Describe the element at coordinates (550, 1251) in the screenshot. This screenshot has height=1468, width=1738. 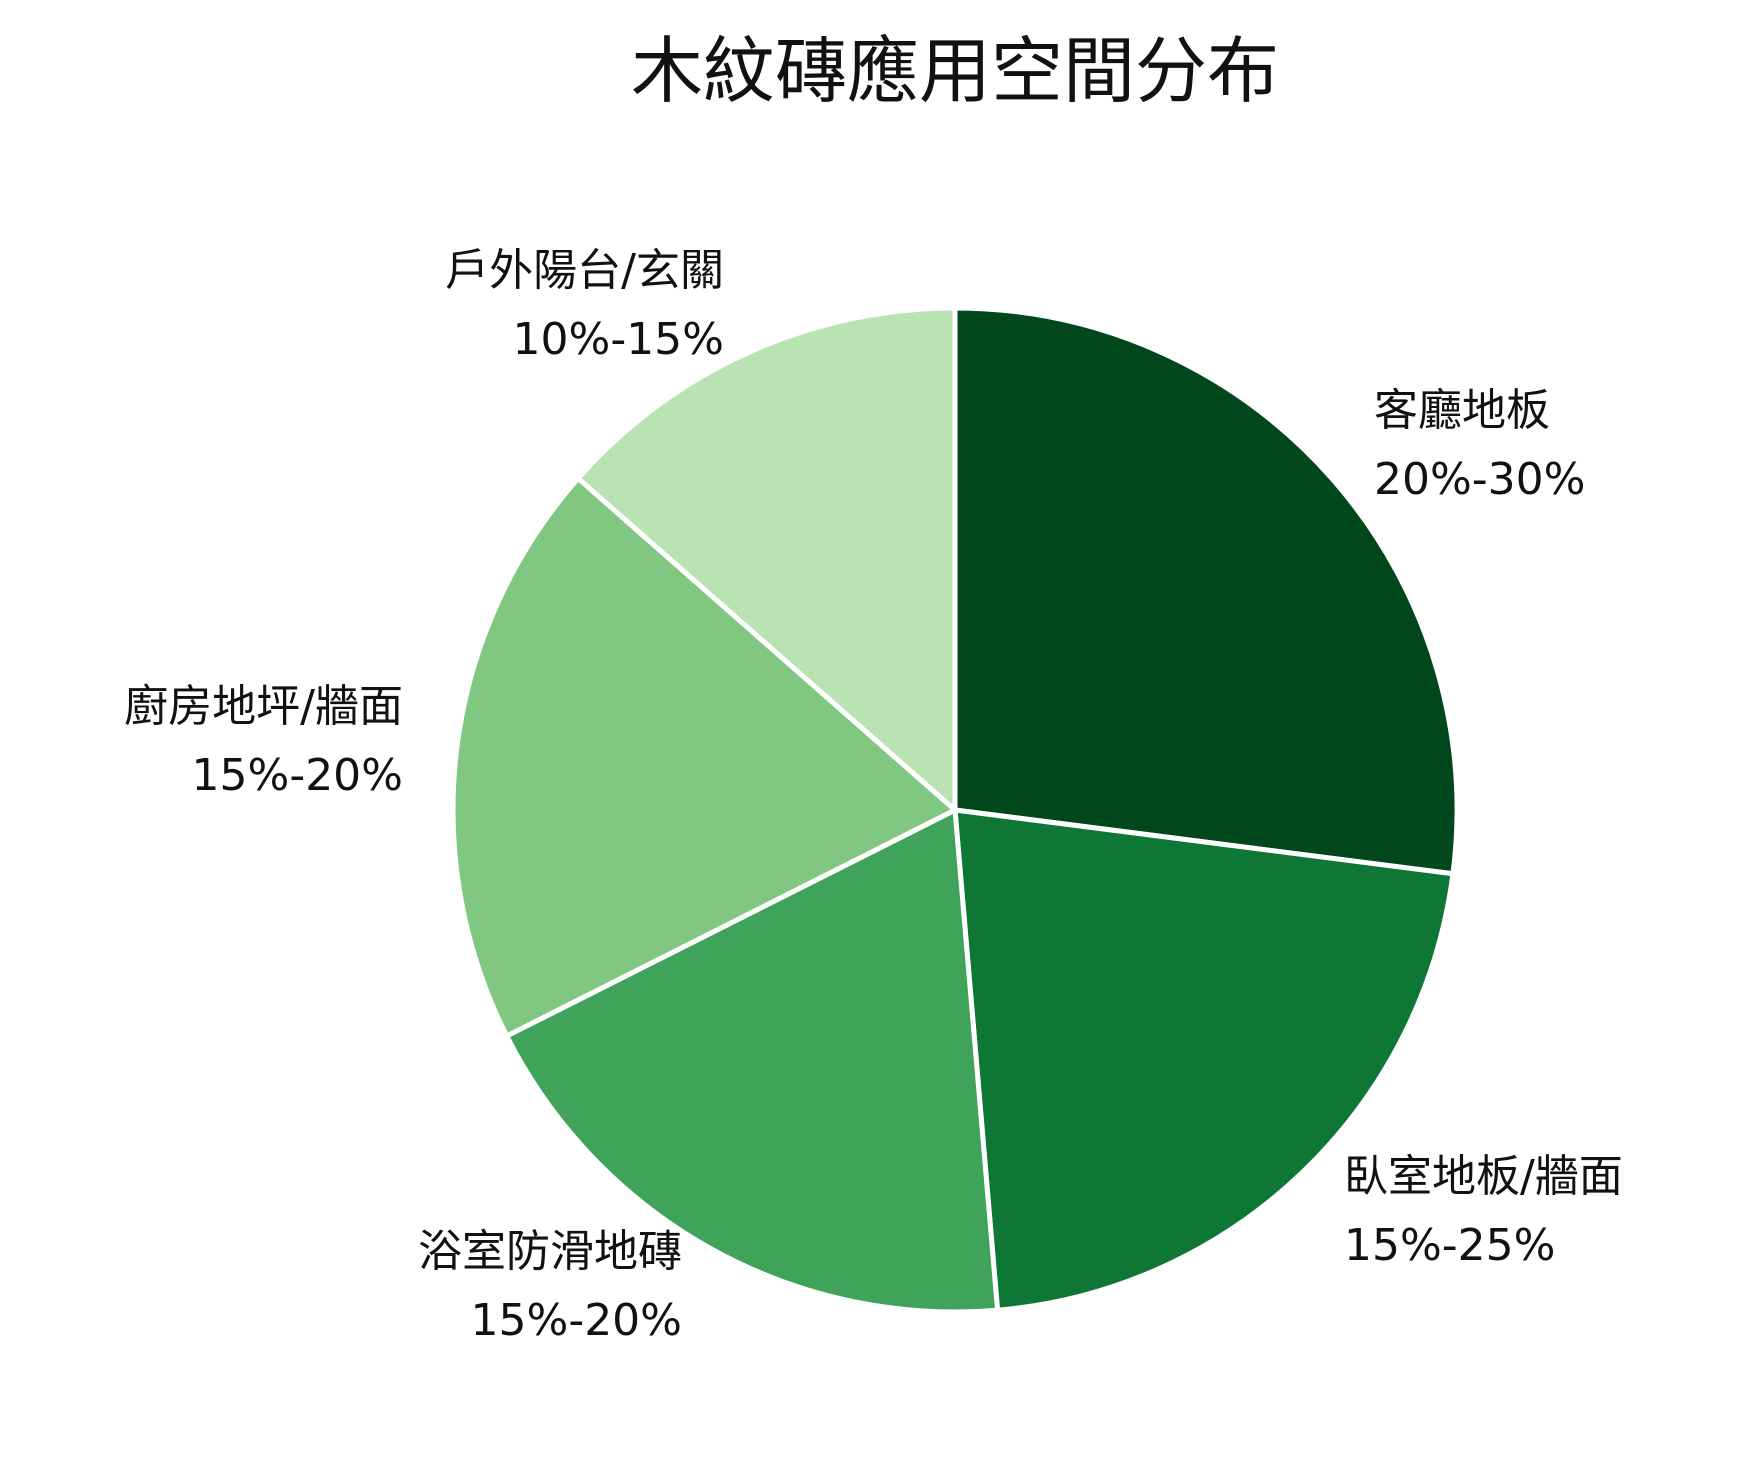
I see `slice-label-2: 浴室防滑地磚` at that location.